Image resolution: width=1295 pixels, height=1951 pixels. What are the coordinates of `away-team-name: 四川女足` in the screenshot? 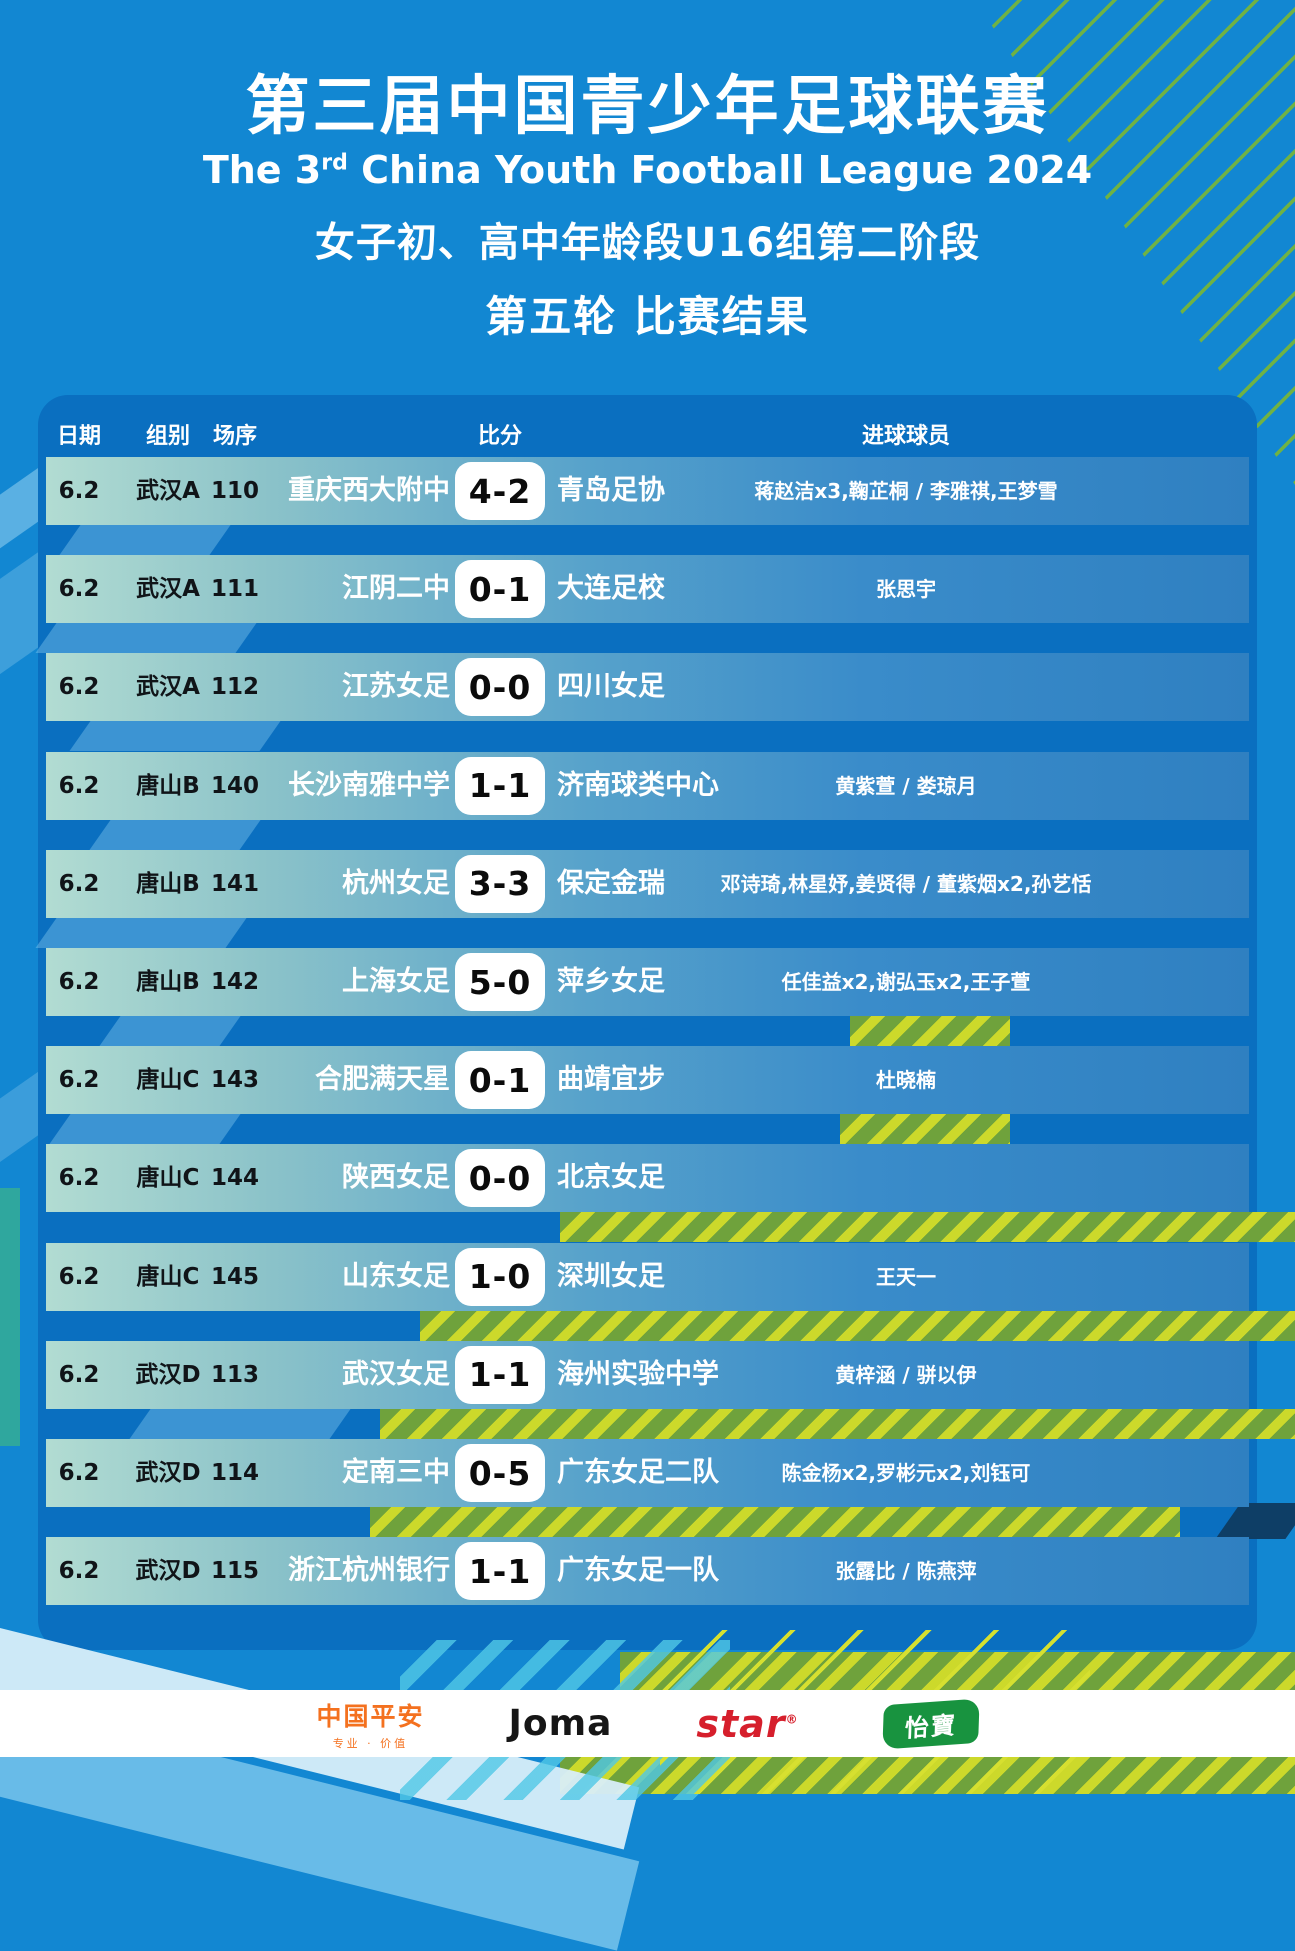 It's located at (611, 687).